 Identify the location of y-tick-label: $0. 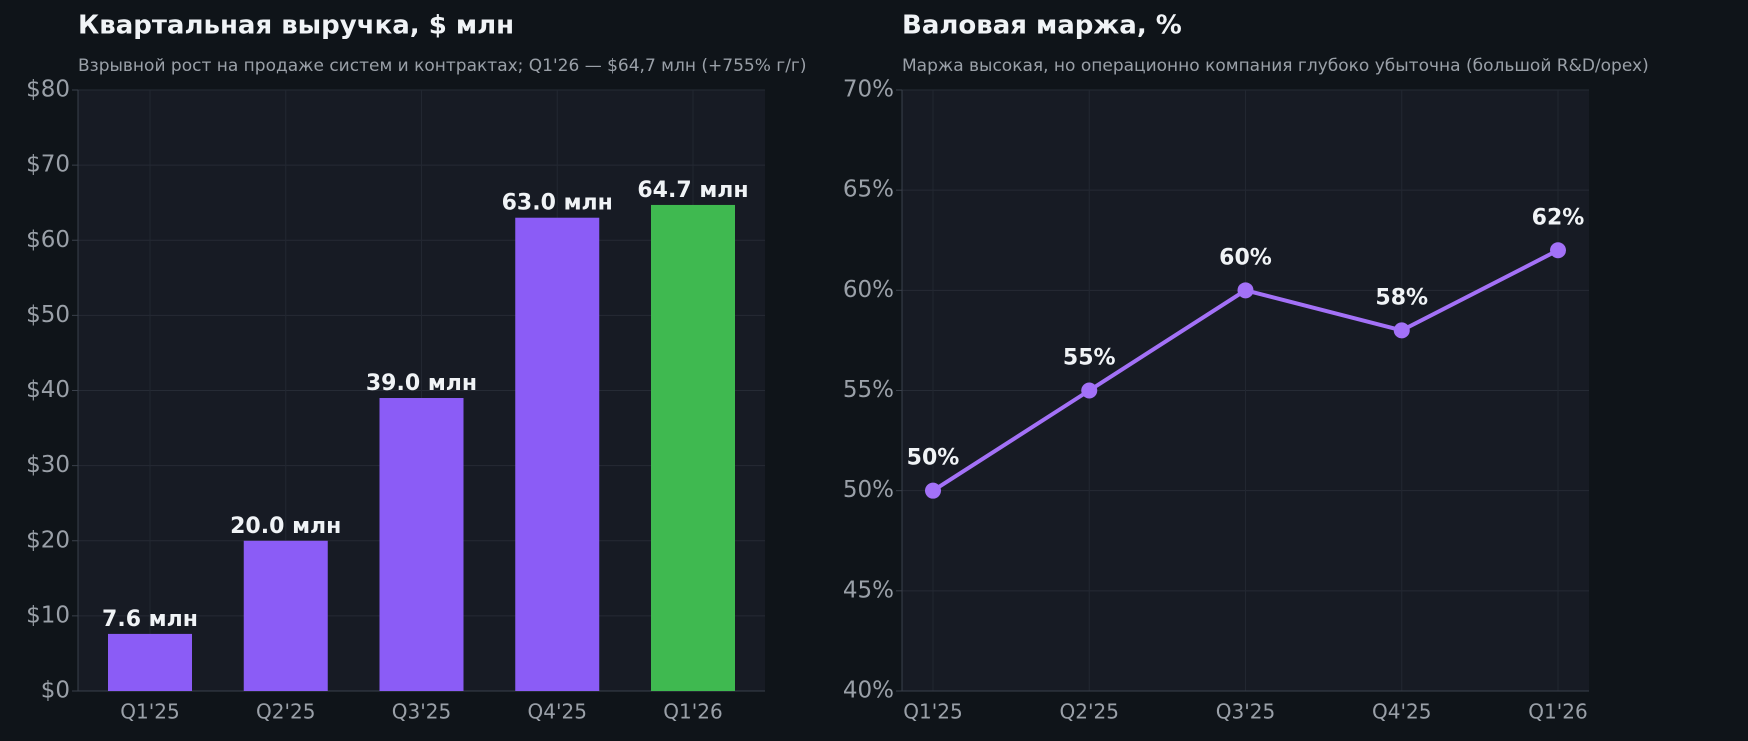
(55, 691).